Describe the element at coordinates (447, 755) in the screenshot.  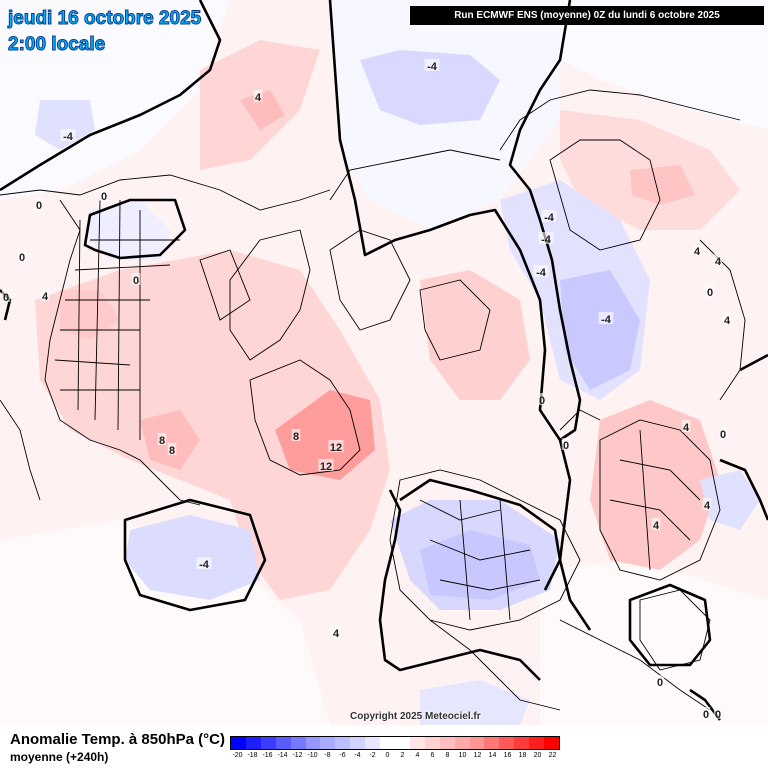
I see `scale-label: 8` at that location.